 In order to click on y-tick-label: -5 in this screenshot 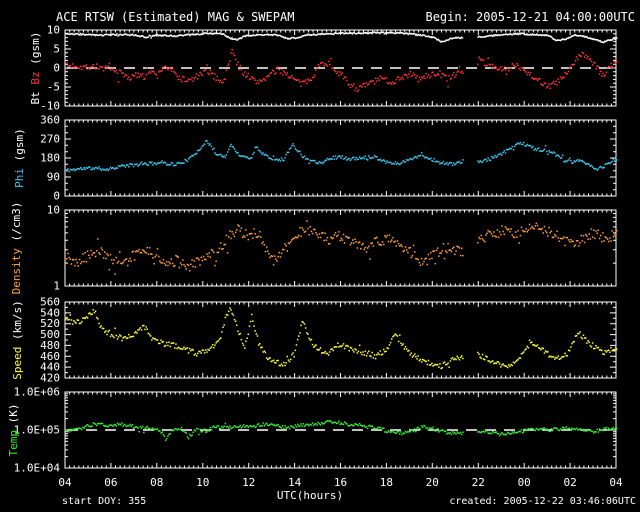, I will do `click(53, 87)`.